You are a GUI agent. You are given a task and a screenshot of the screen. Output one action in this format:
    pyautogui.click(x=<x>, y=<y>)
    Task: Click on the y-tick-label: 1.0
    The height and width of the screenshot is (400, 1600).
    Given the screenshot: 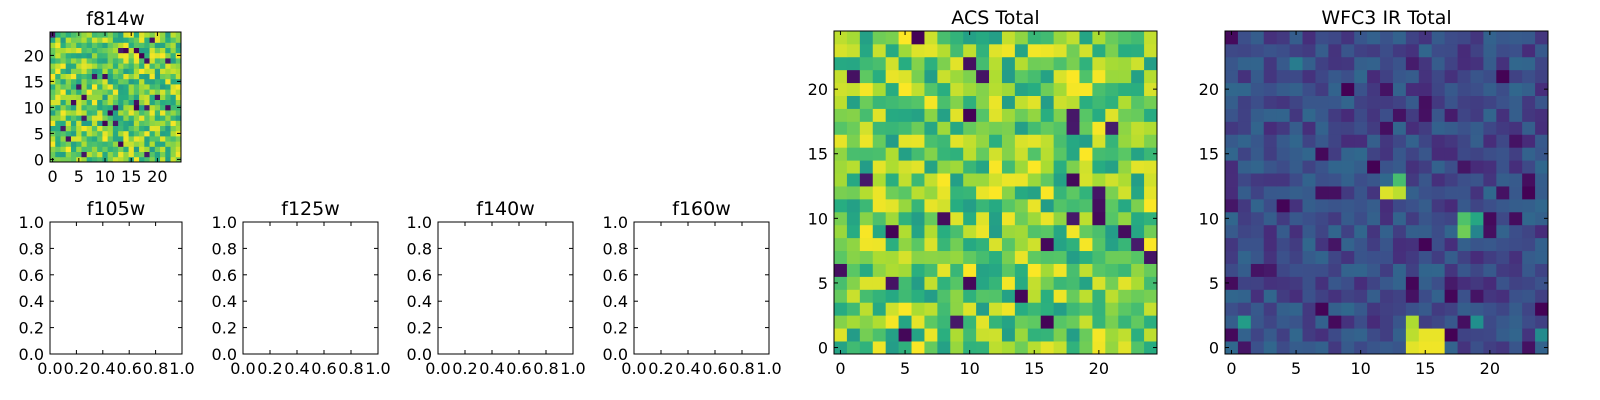 What is the action you would take?
    pyautogui.click(x=419, y=222)
    